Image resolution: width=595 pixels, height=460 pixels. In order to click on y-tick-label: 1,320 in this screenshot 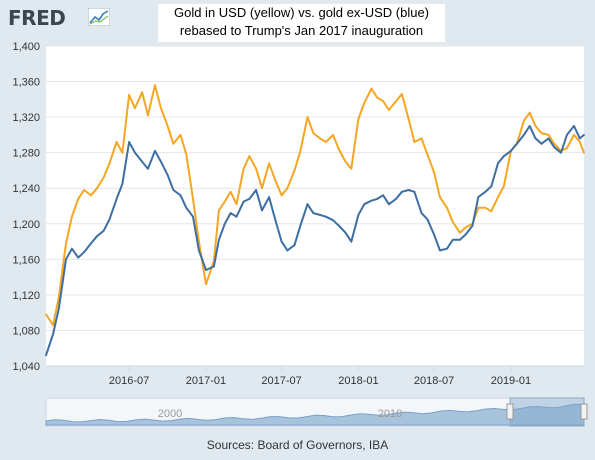, I will do `click(26, 118)`.